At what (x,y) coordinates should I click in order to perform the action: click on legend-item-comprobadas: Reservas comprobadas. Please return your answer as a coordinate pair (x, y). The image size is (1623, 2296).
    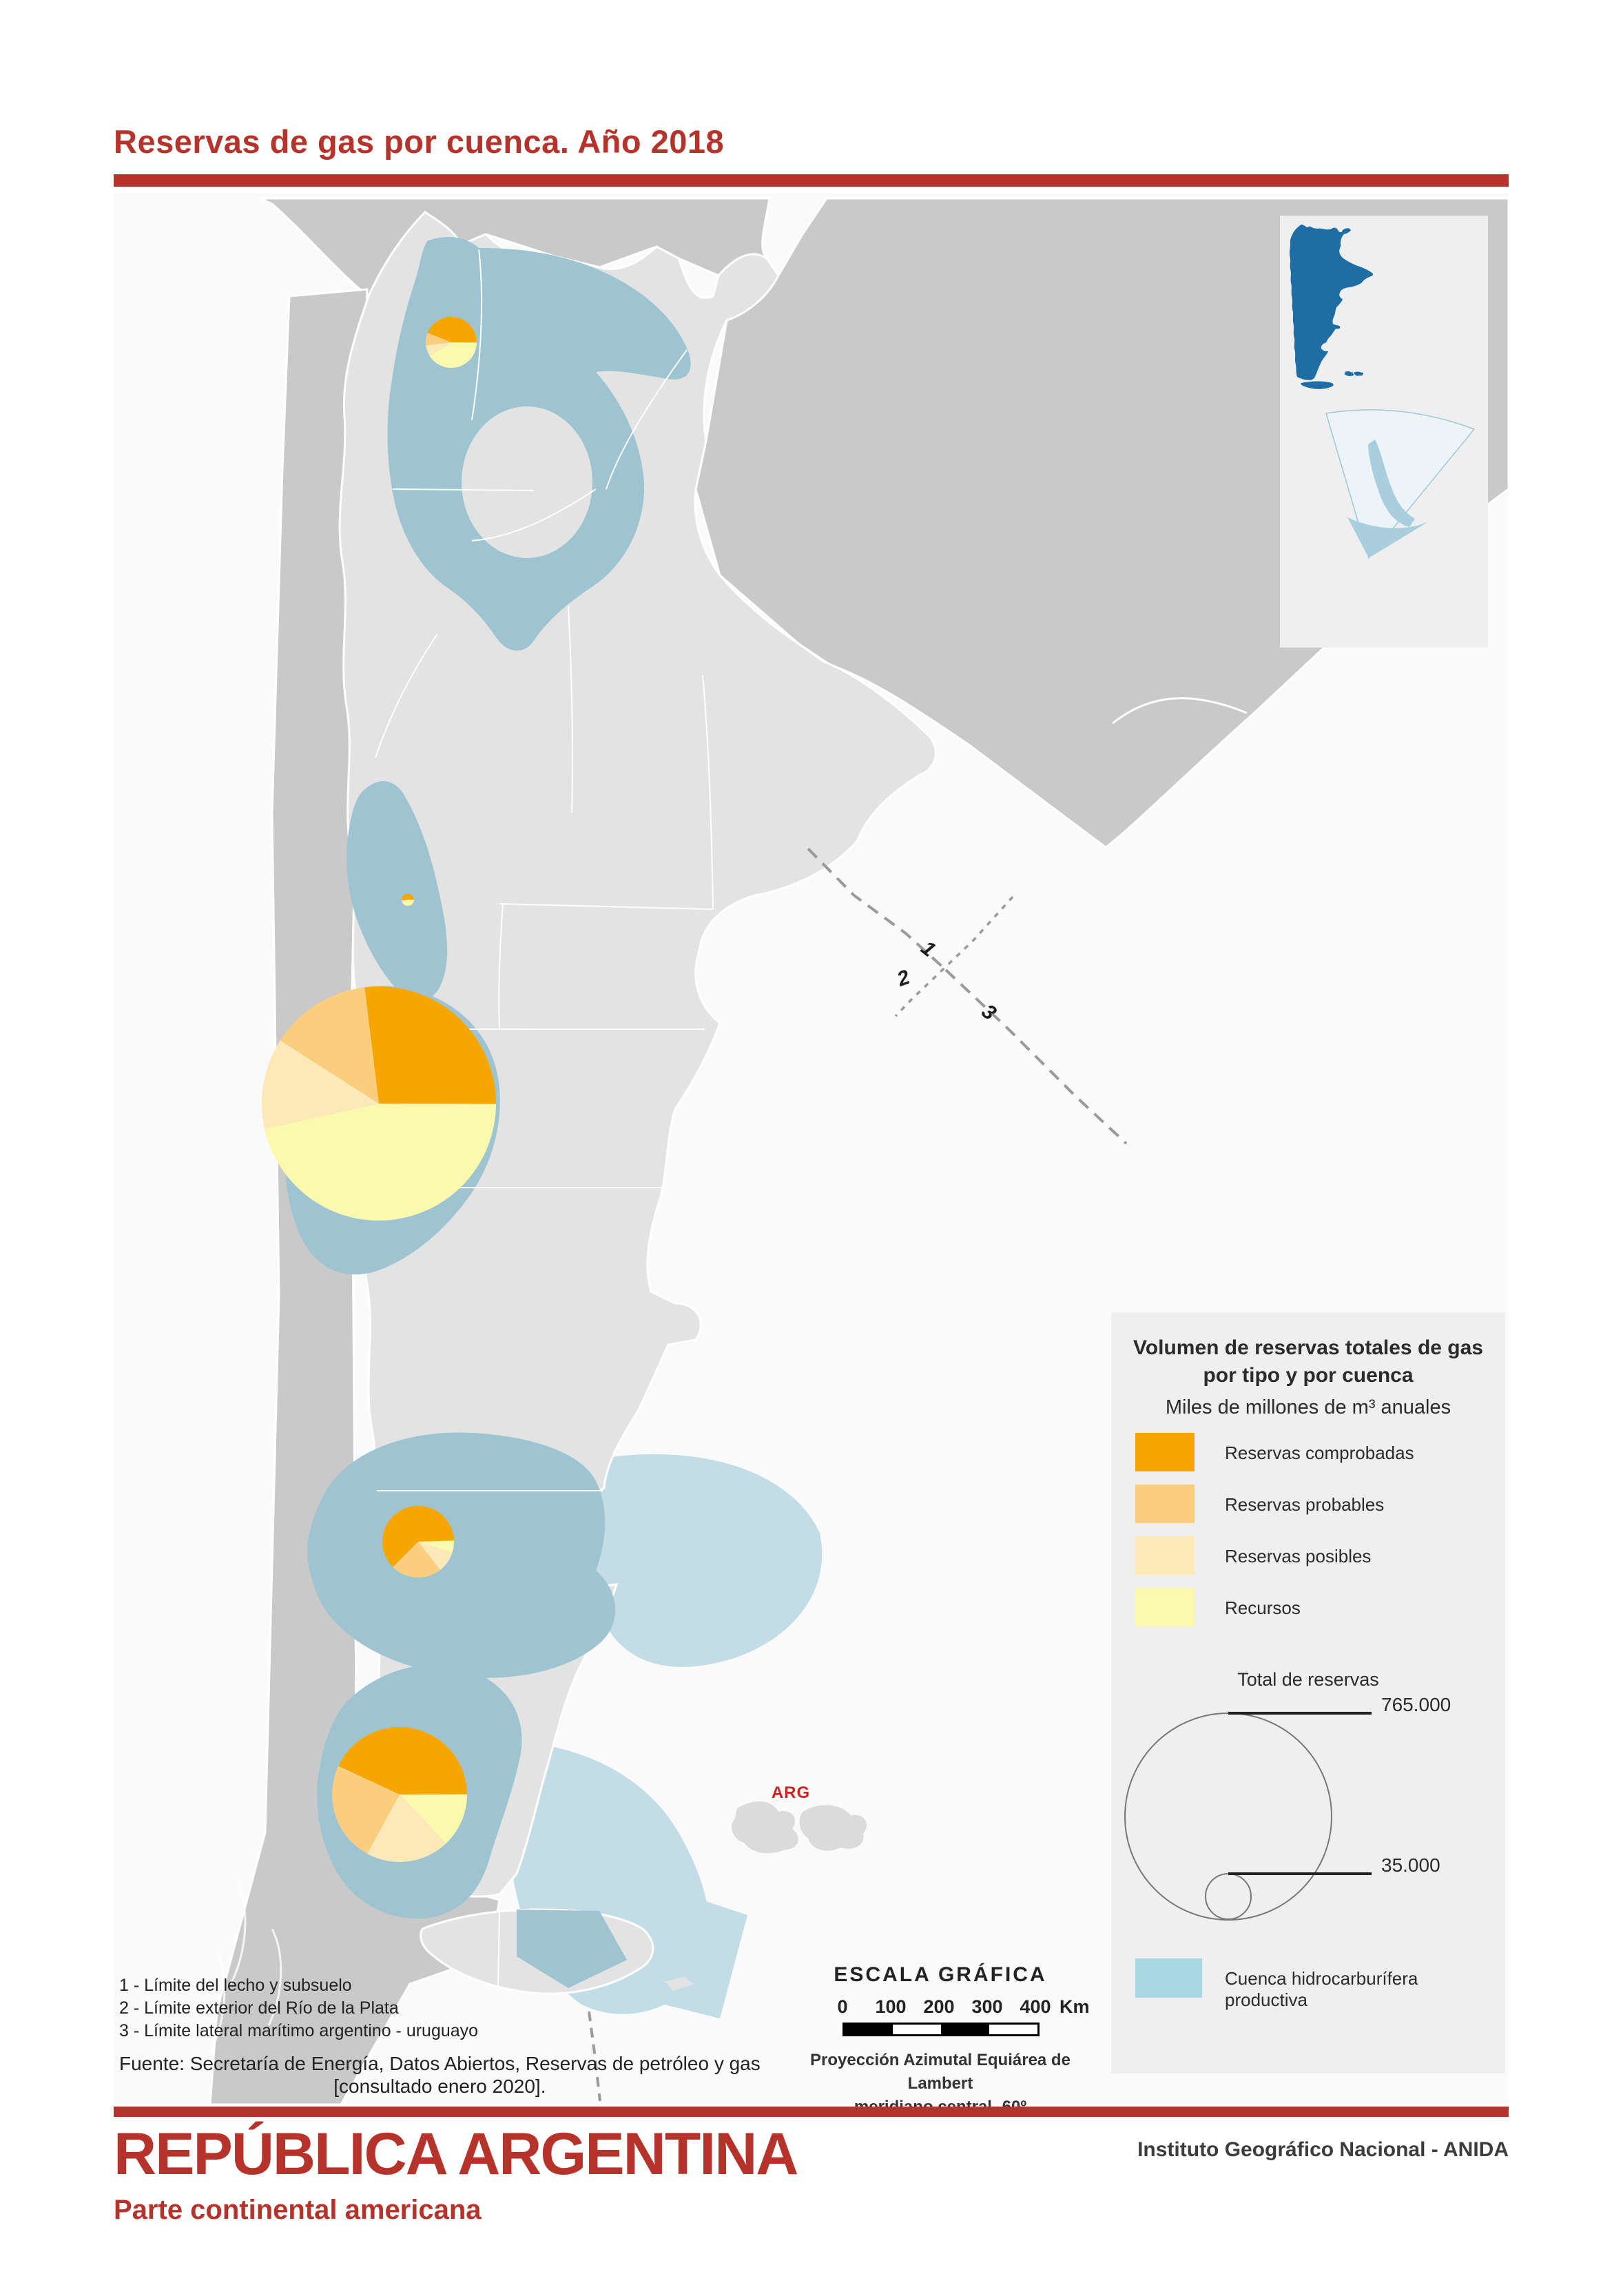
    Looking at the image, I should click on (1308, 1452).